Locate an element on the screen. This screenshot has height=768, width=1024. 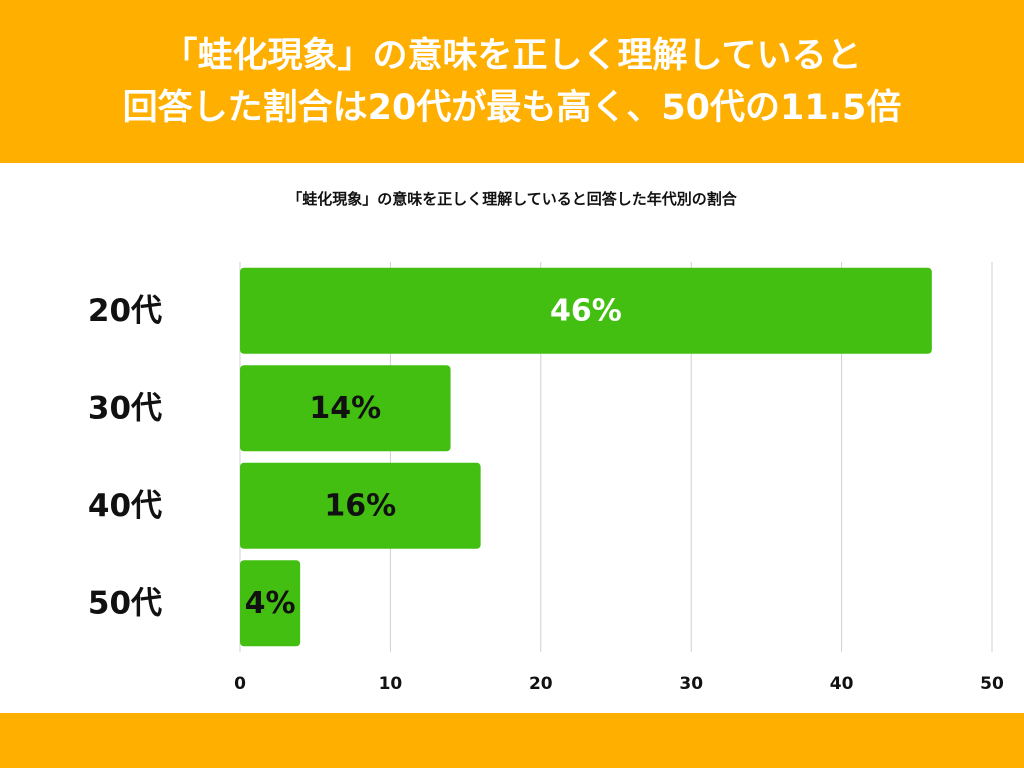
category-label: 20代 is located at coordinates (125, 311).